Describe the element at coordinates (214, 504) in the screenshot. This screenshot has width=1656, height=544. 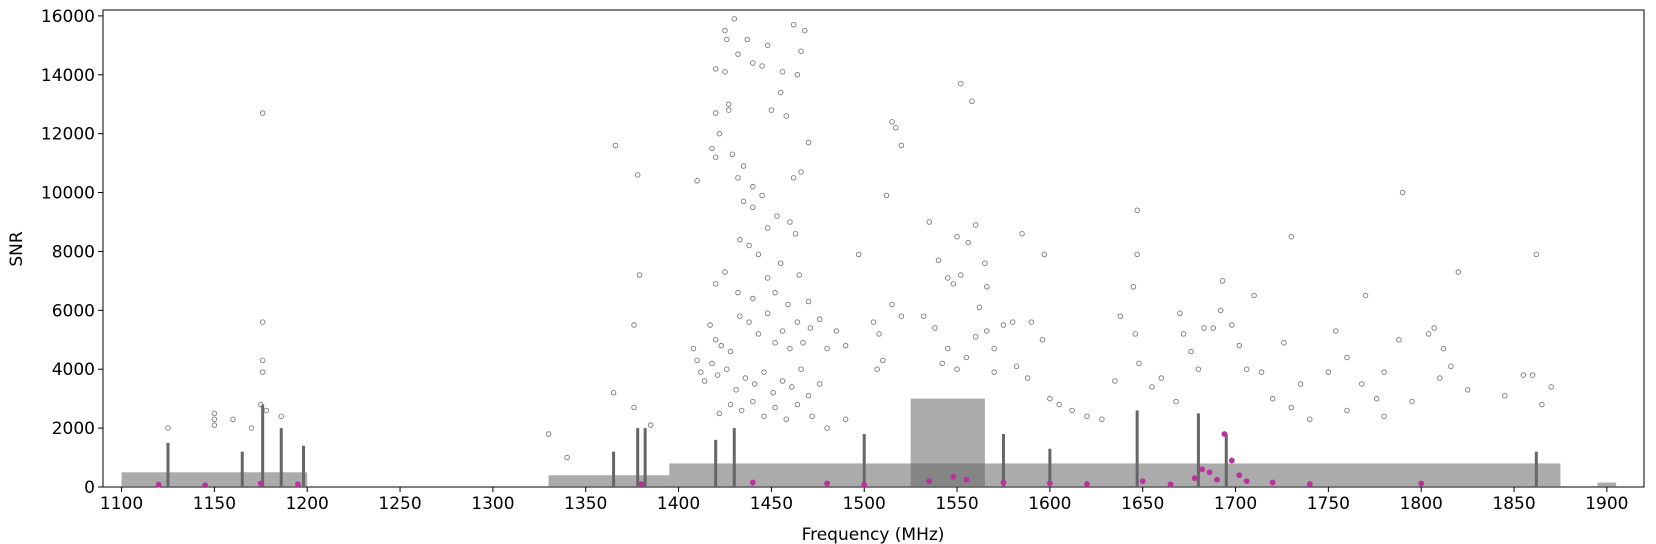
I see `x-tick-label: 1150` at that location.